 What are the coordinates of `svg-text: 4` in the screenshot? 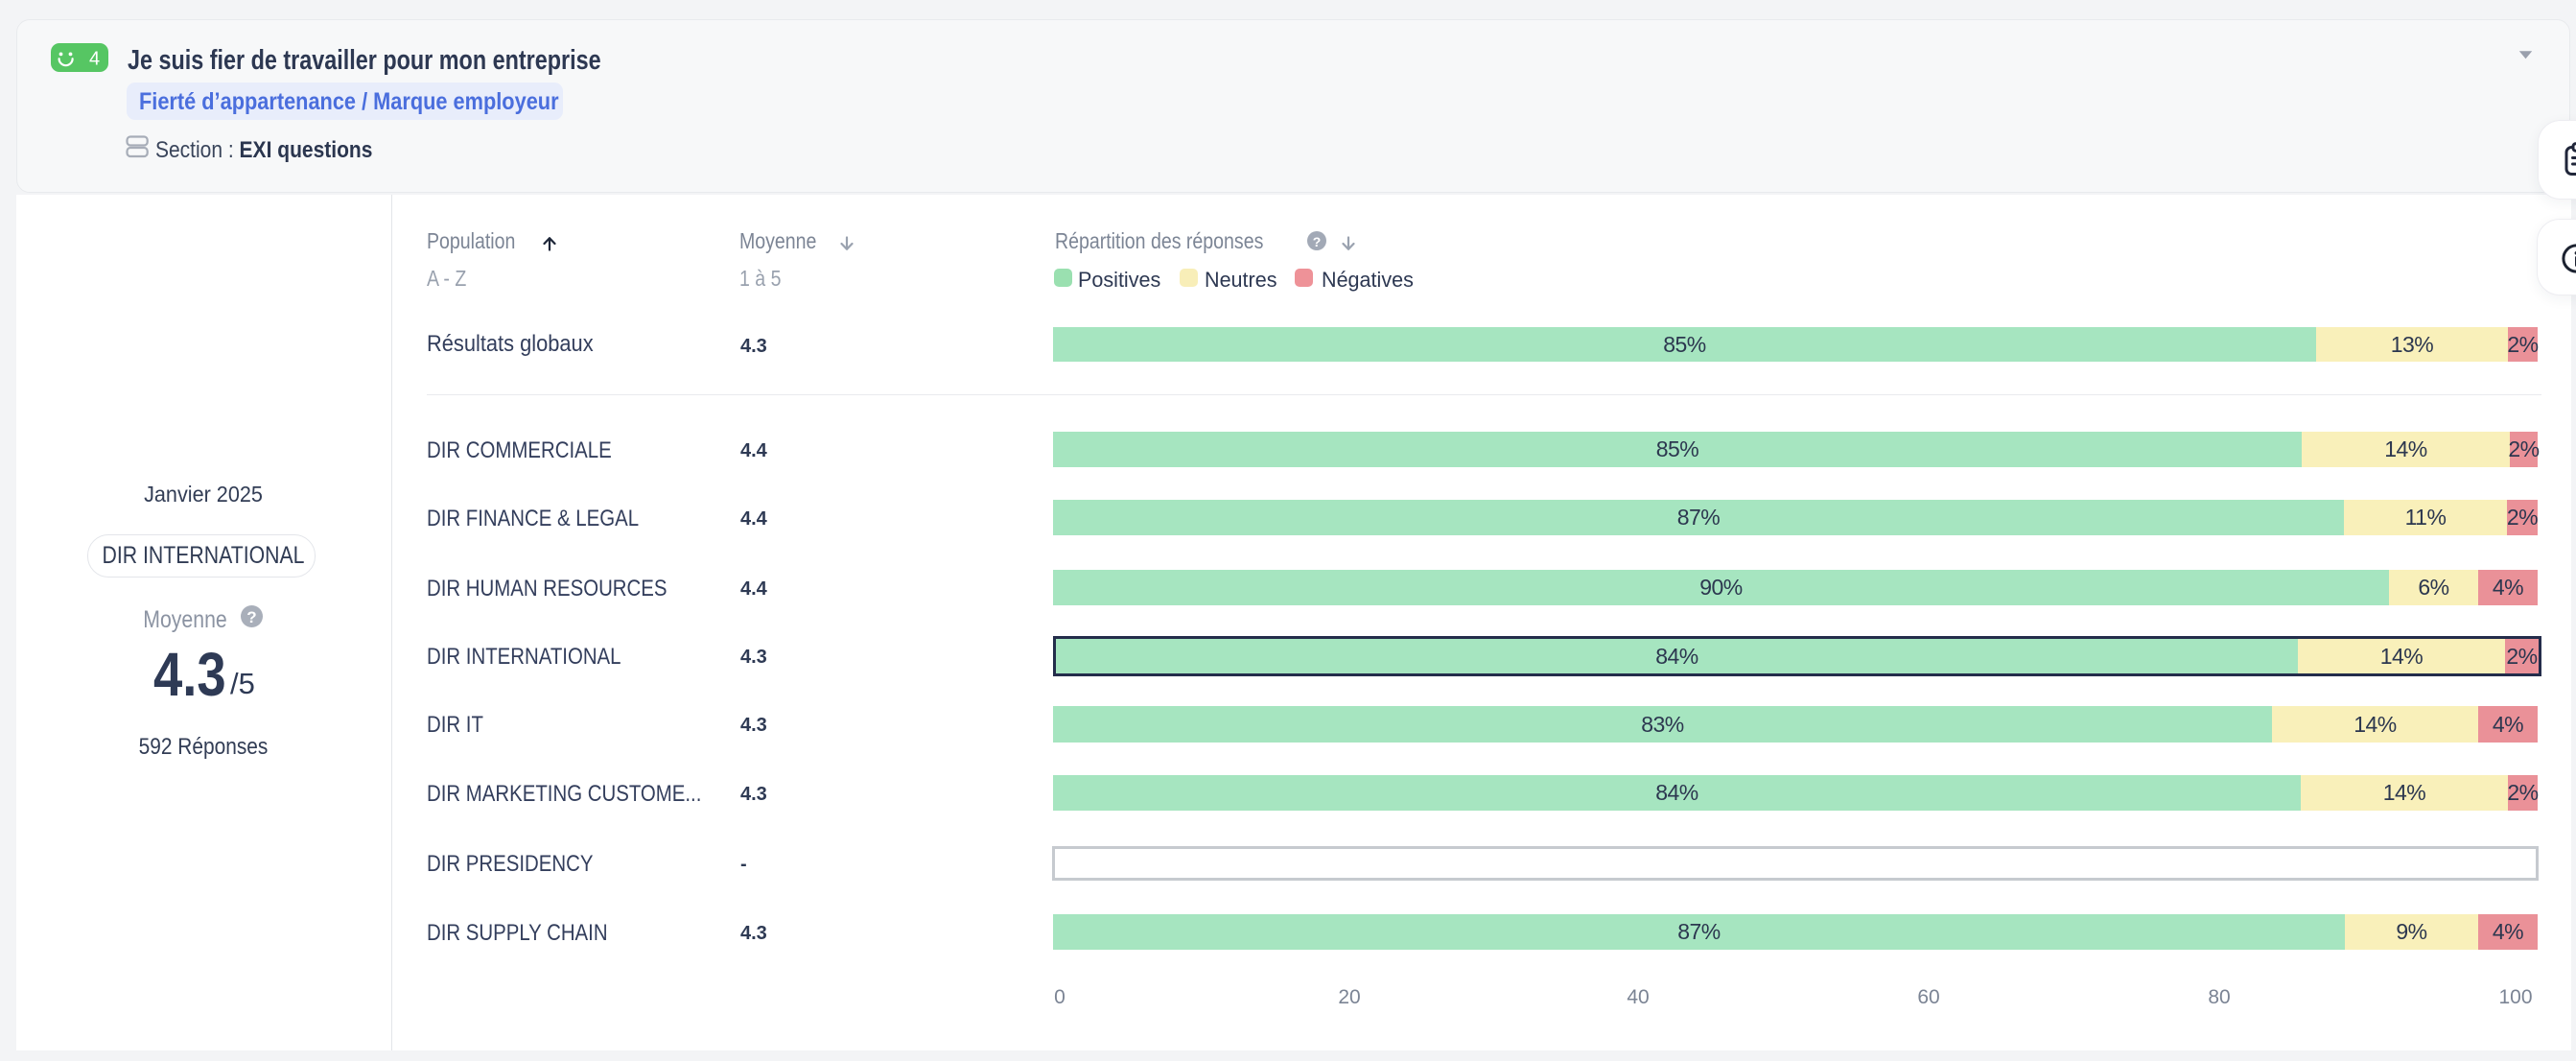 It's located at (94, 58).